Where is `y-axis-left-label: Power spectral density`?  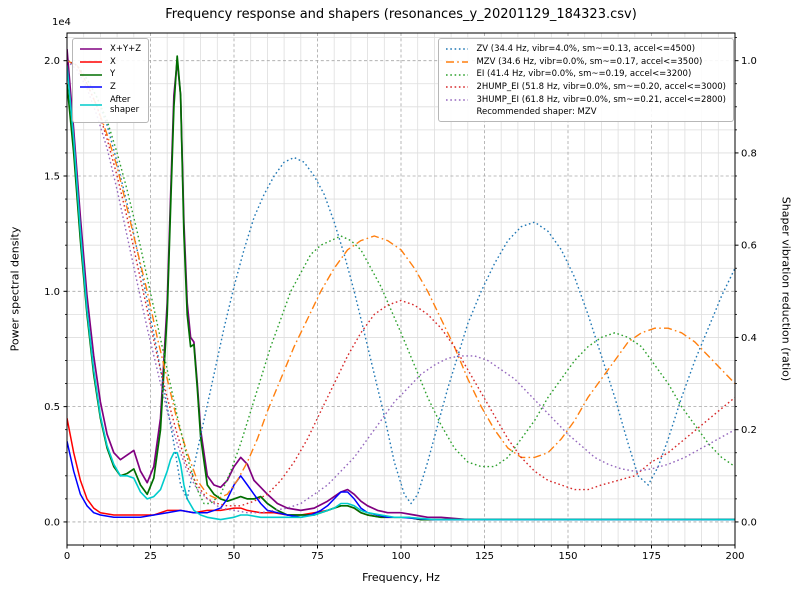
y-axis-left-label: Power spectral density is located at coordinates (15, 289).